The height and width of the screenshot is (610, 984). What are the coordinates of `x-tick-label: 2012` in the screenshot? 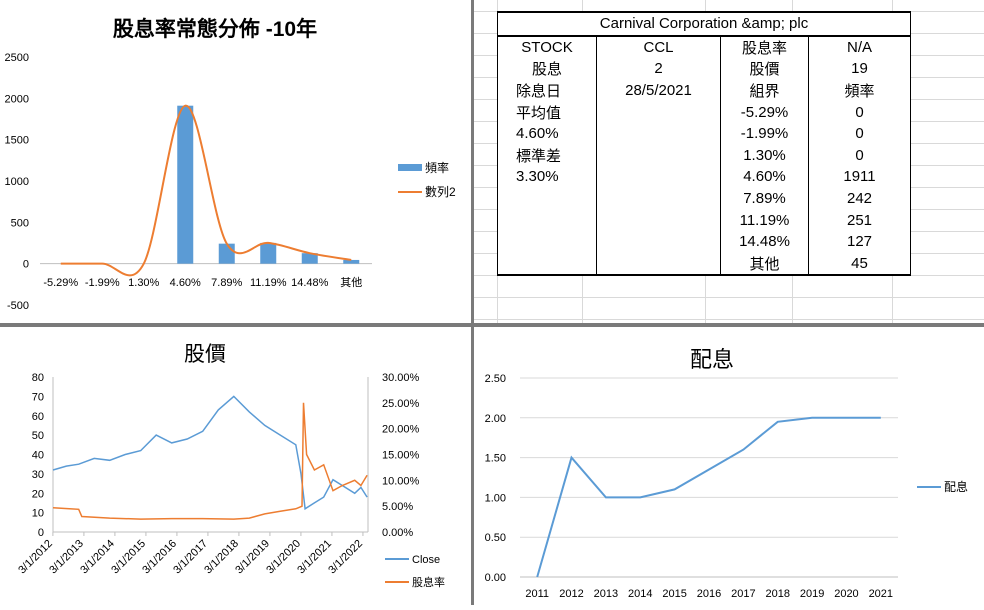 It's located at (571, 594).